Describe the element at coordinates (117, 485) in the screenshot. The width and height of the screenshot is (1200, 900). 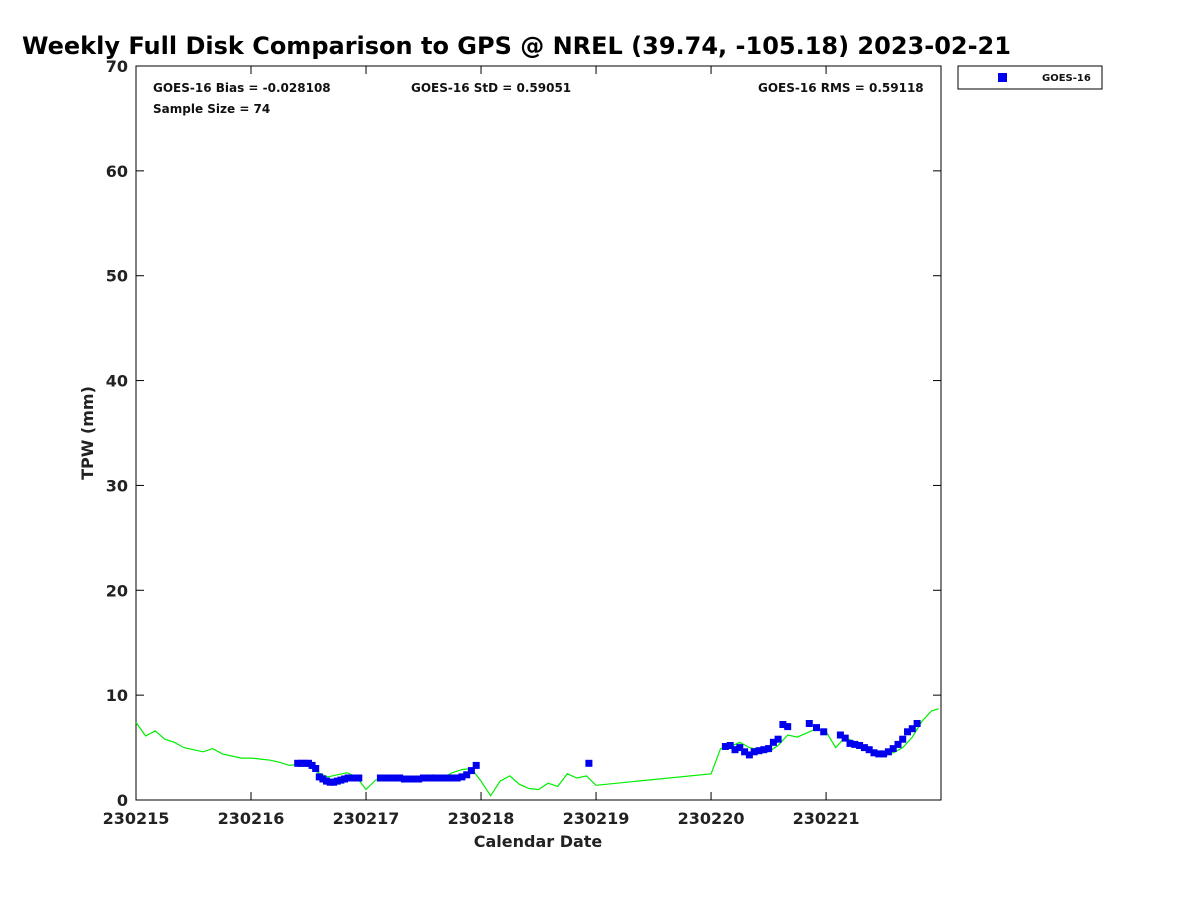
I see `y-tick-label: 30` at that location.